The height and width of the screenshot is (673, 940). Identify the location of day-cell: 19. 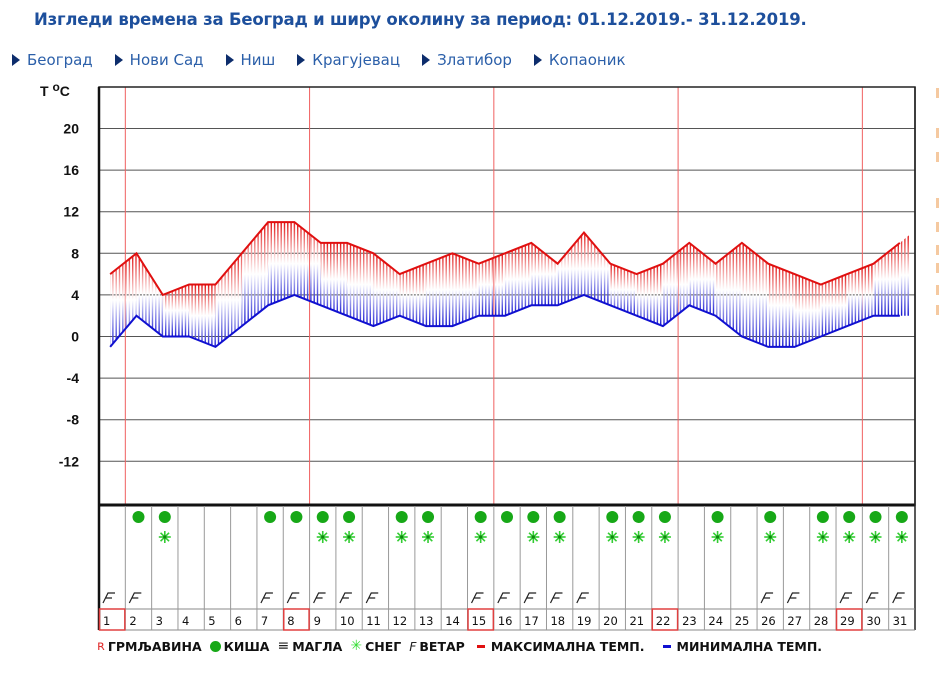
(583, 610).